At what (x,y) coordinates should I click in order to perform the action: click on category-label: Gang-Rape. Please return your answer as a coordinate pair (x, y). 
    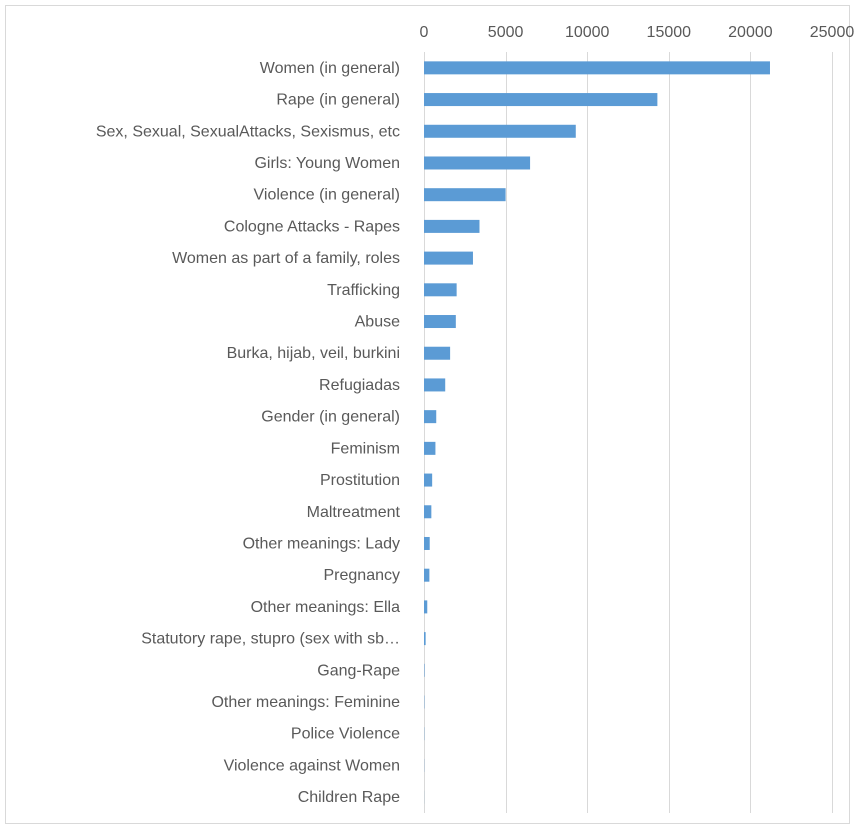
    Looking at the image, I should click on (358, 670).